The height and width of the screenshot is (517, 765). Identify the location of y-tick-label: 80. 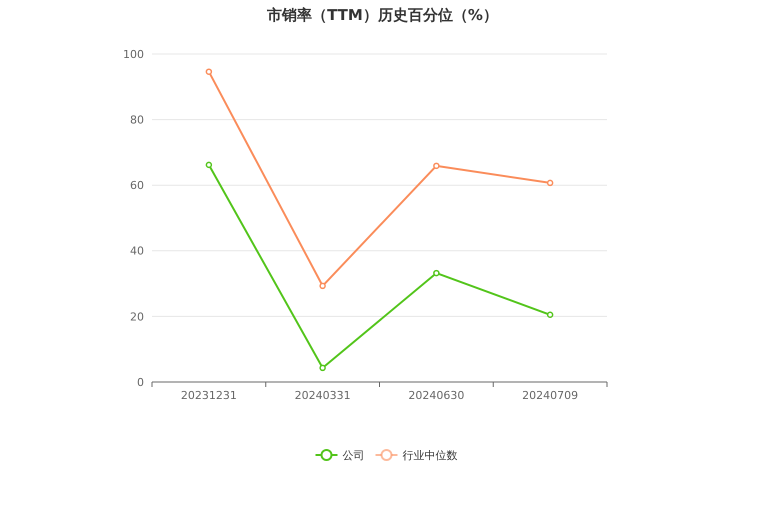
(137, 119).